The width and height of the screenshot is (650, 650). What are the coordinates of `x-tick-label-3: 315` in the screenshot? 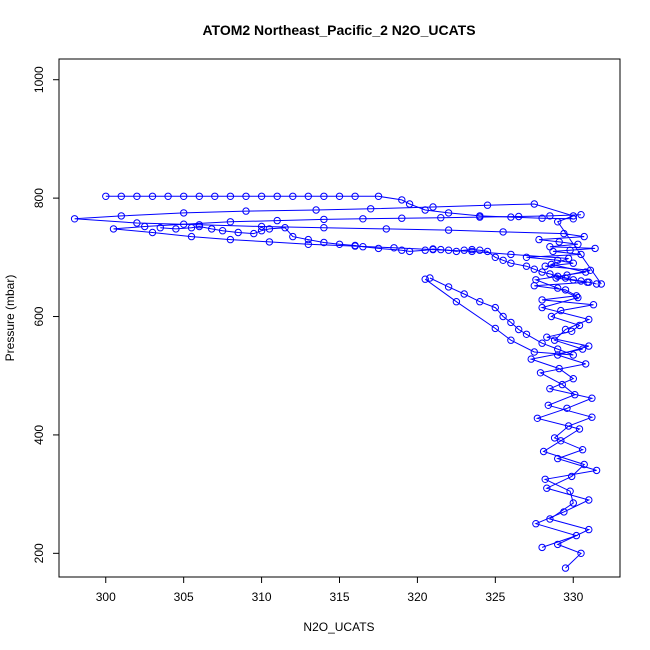 It's located at (339, 597).